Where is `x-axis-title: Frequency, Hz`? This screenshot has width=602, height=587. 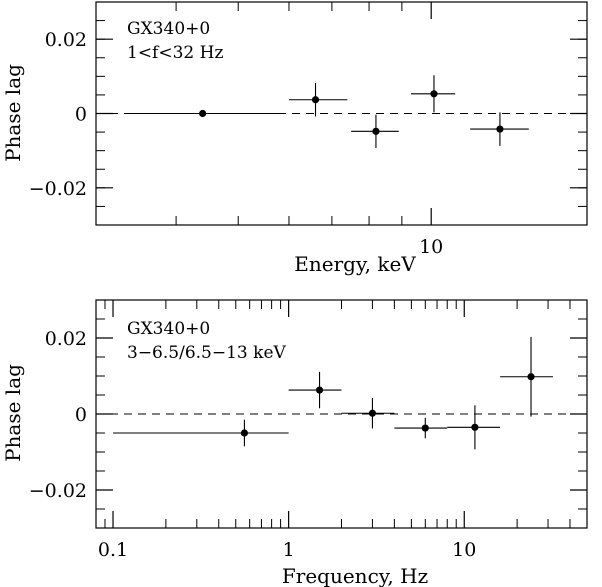 x-axis-title: Frequency, Hz is located at coordinates (355, 575).